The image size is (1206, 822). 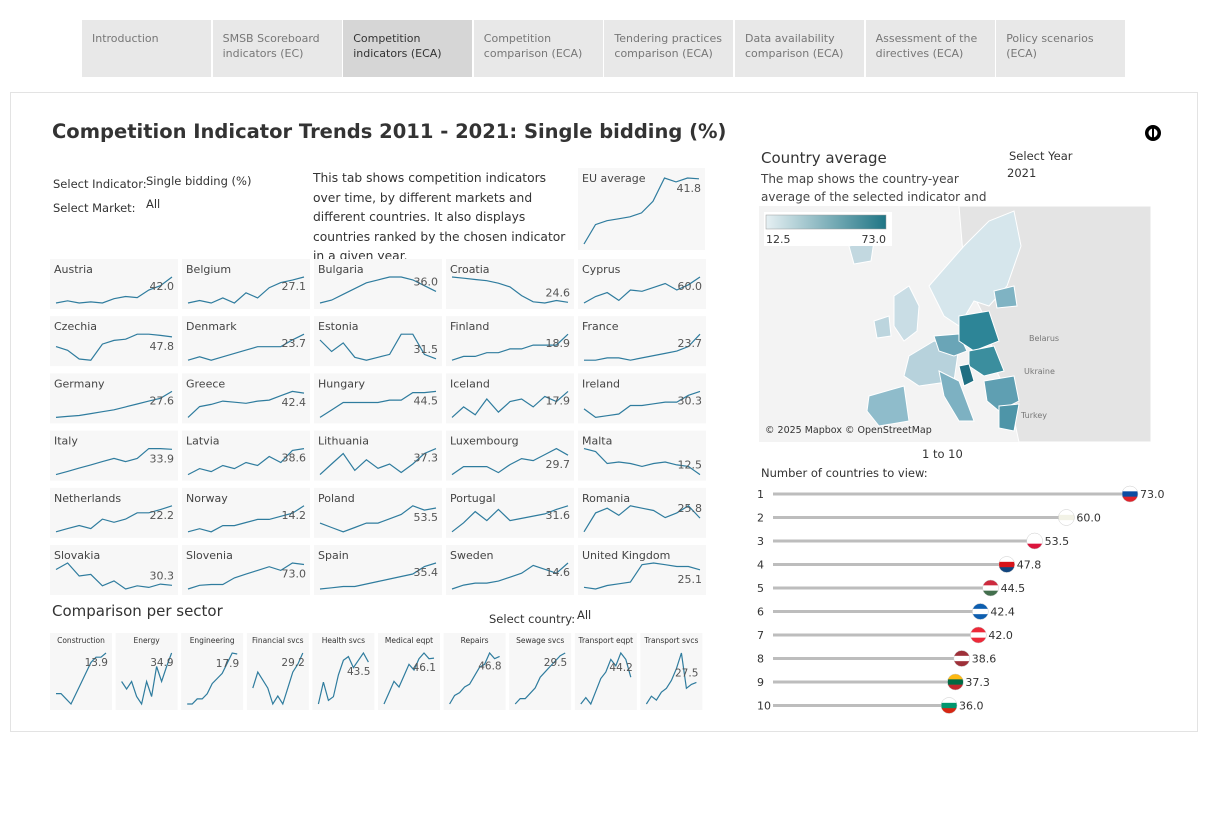 What do you see at coordinates (778, 239) in the screenshot?
I see `legend-min: 12.5` at bounding box center [778, 239].